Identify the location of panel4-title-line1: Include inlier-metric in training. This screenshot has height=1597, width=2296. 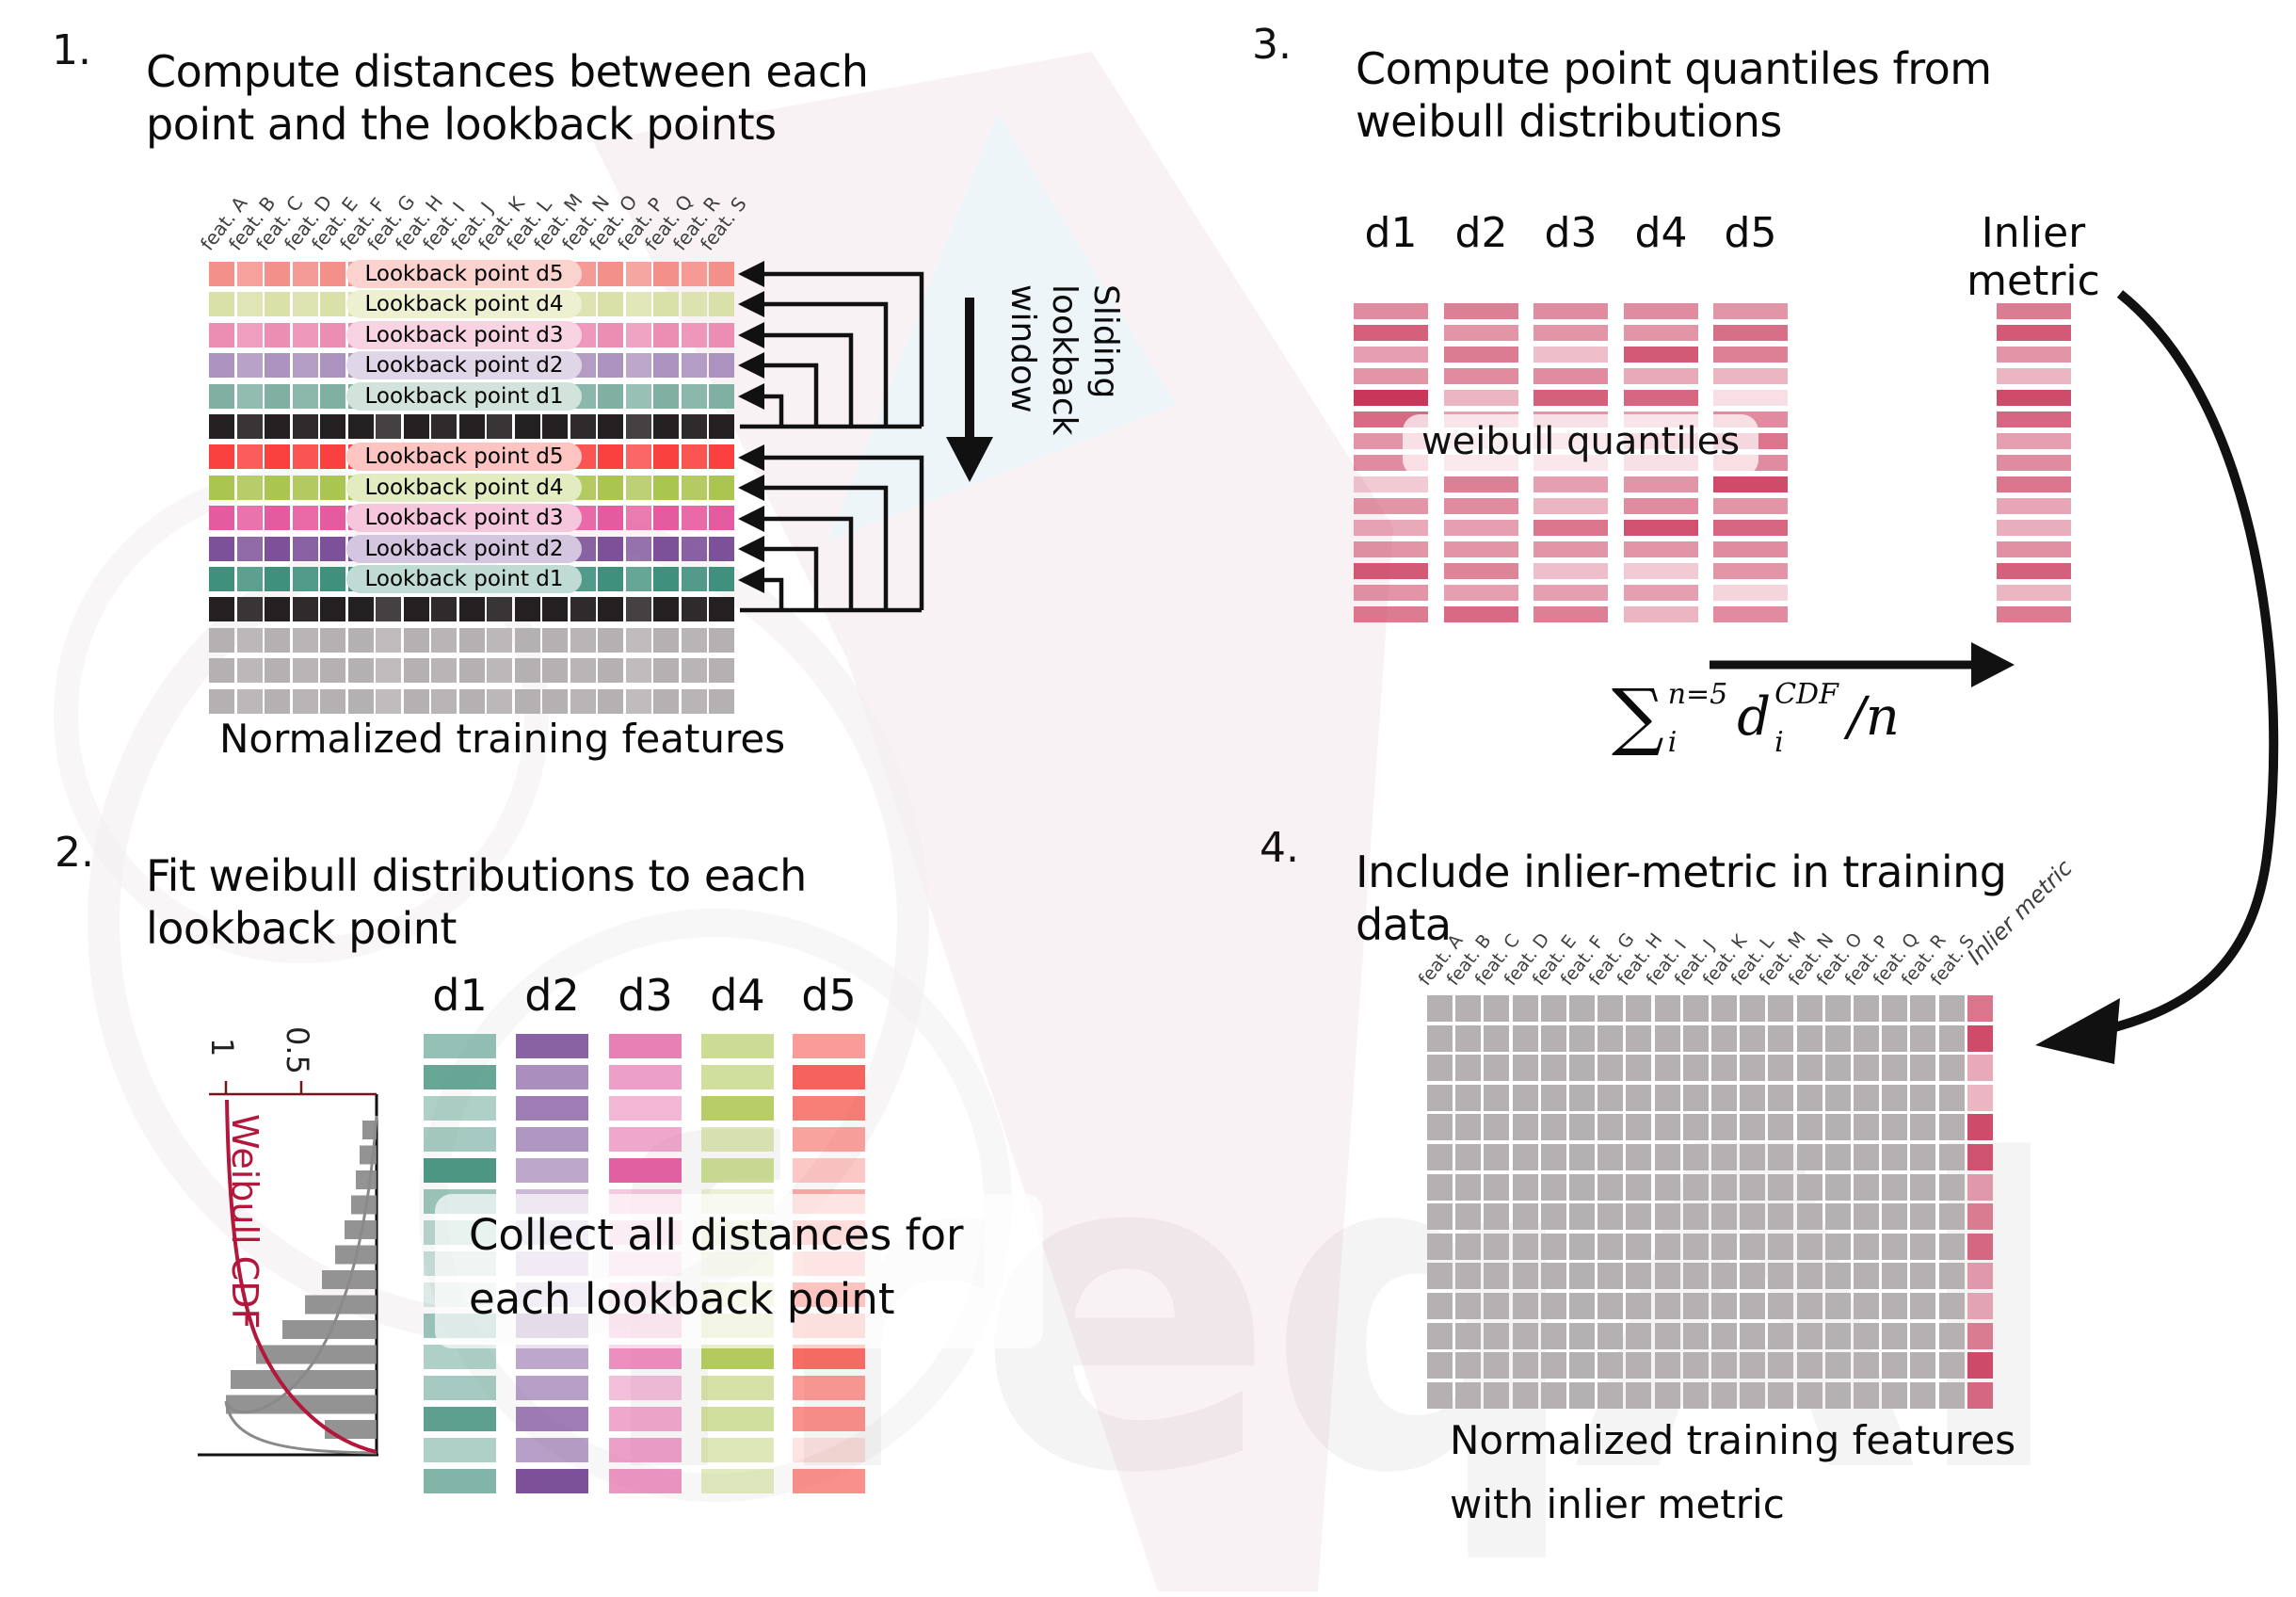
(1682, 872).